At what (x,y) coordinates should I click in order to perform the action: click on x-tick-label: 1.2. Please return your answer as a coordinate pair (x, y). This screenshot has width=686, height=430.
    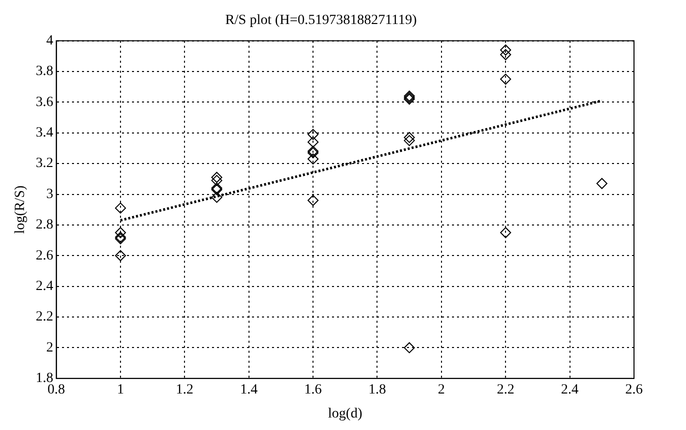
    Looking at the image, I should click on (185, 390).